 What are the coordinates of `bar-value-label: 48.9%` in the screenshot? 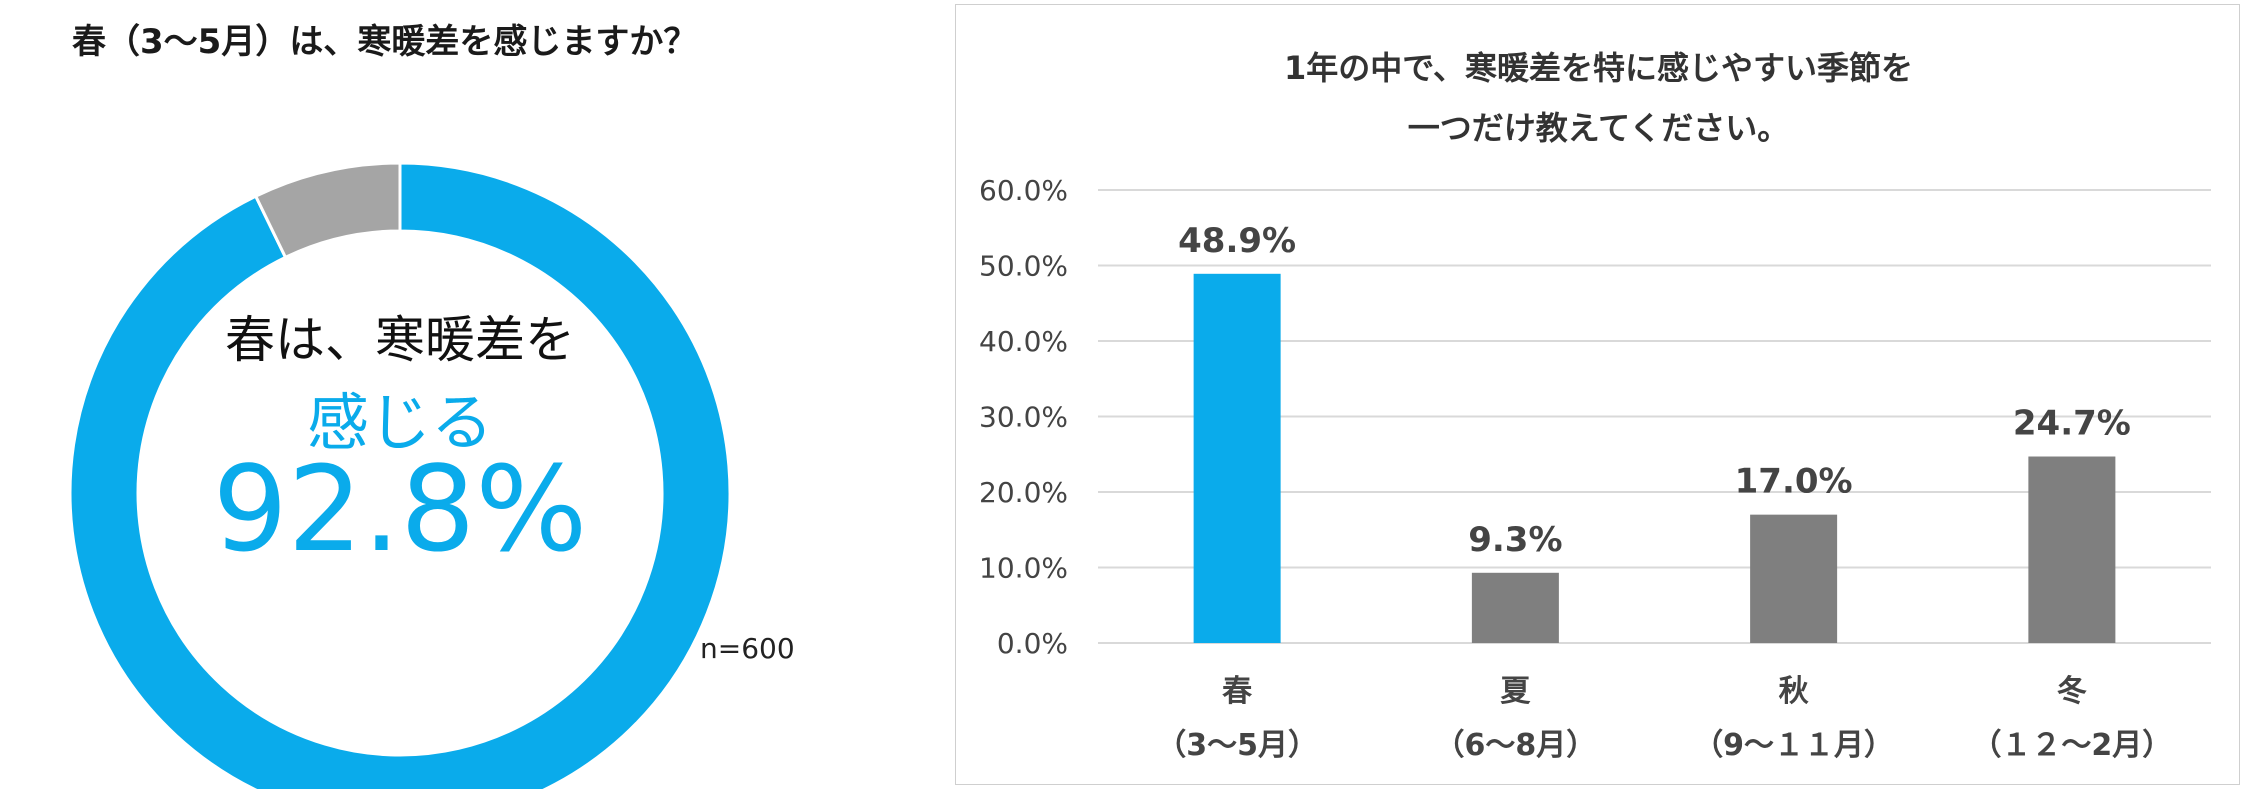 It's located at (1237, 241).